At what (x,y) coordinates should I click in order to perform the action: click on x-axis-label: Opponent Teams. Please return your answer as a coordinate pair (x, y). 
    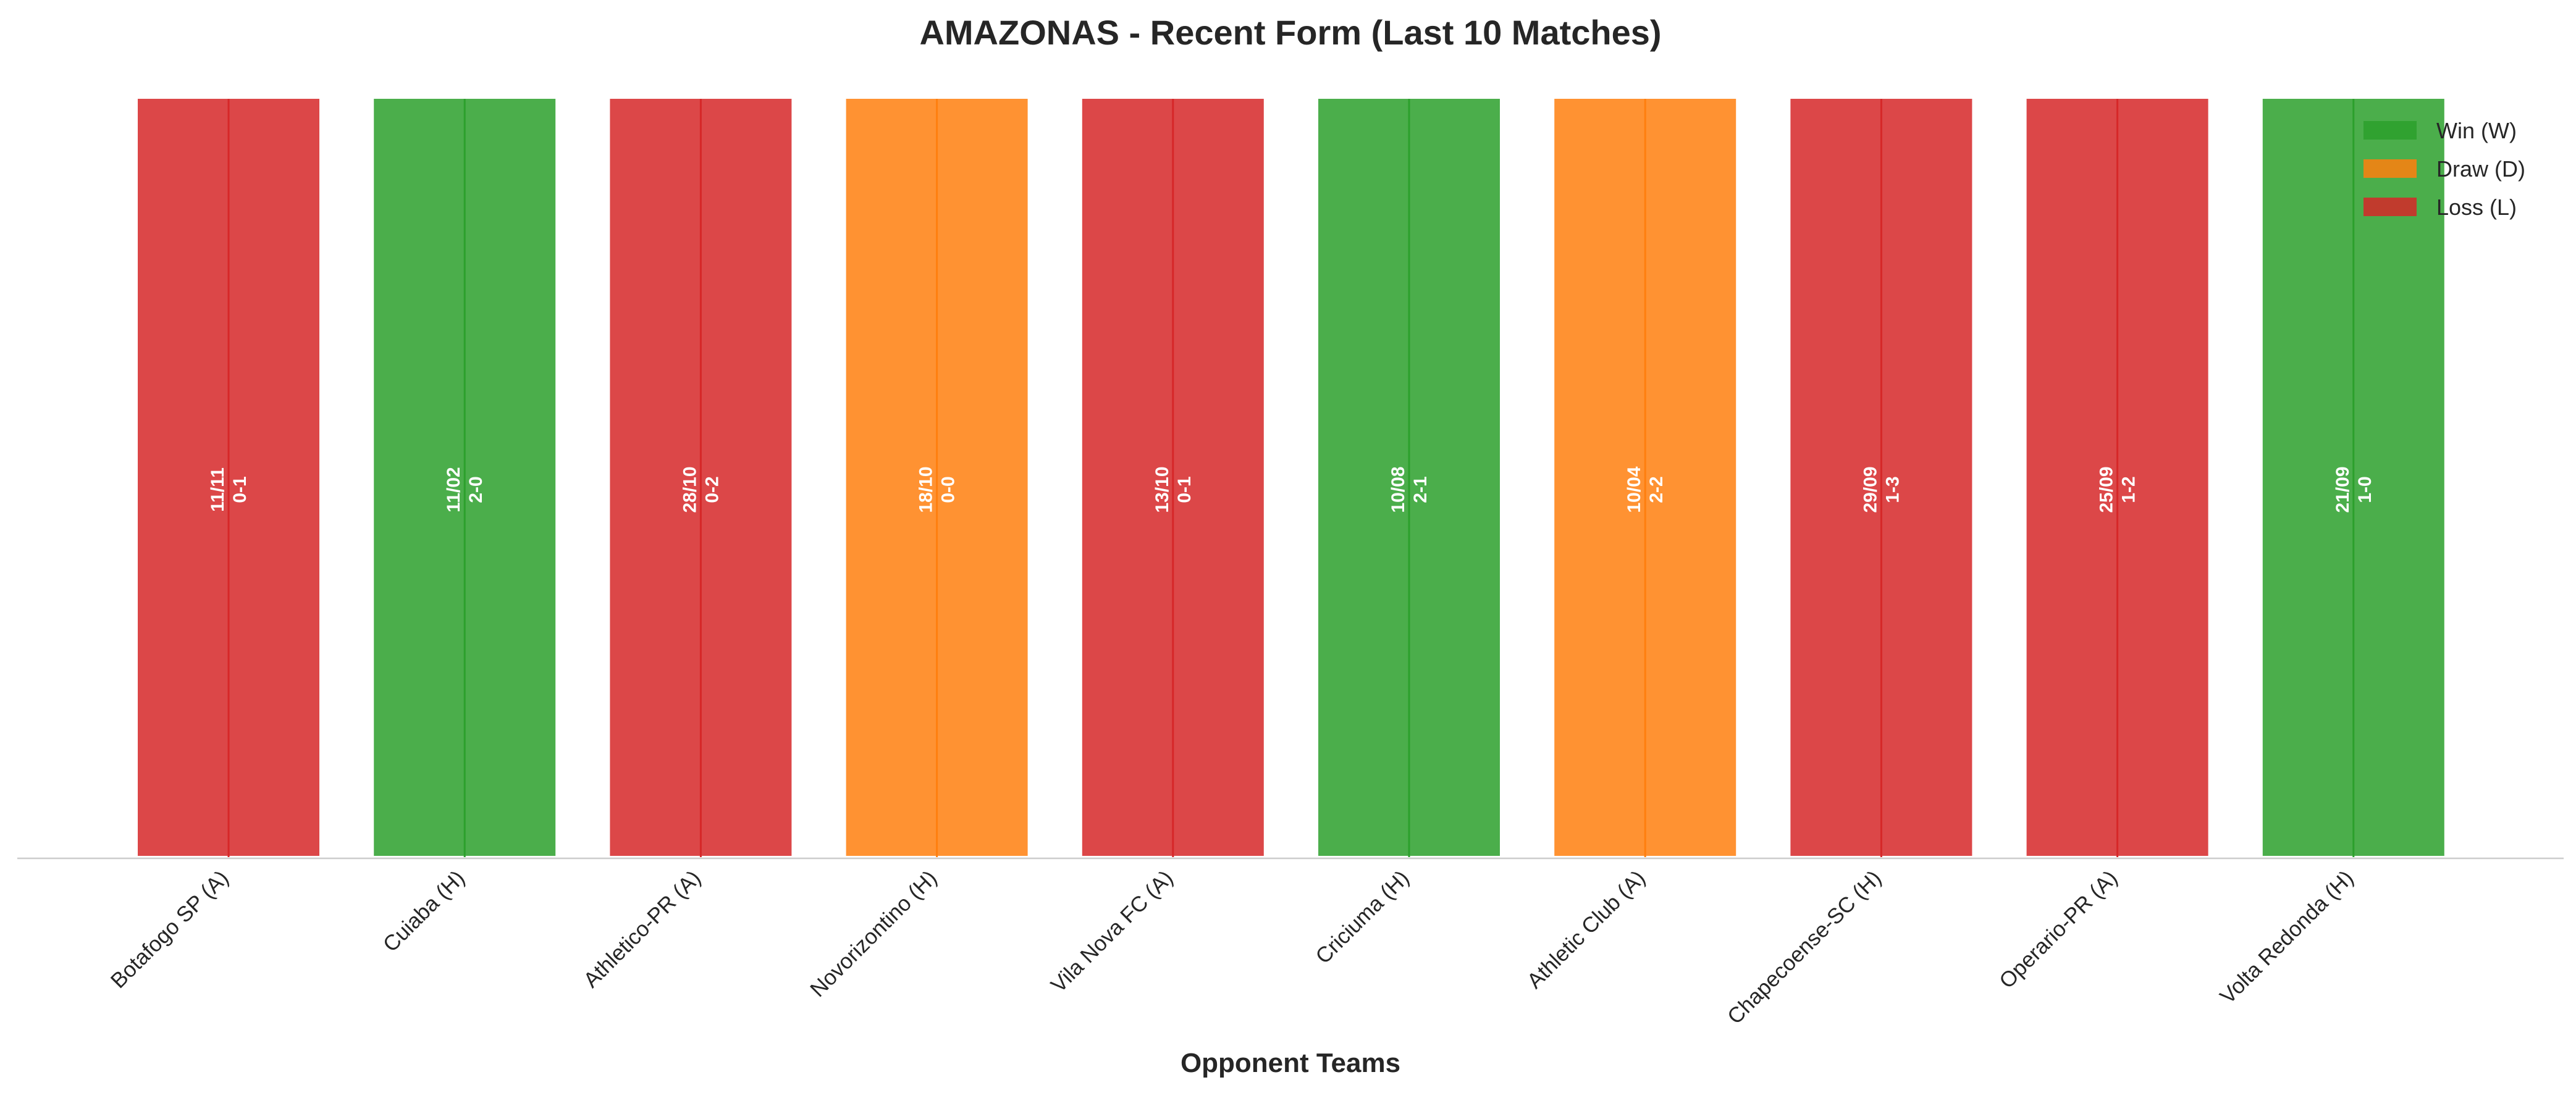
    Looking at the image, I should click on (1290, 1063).